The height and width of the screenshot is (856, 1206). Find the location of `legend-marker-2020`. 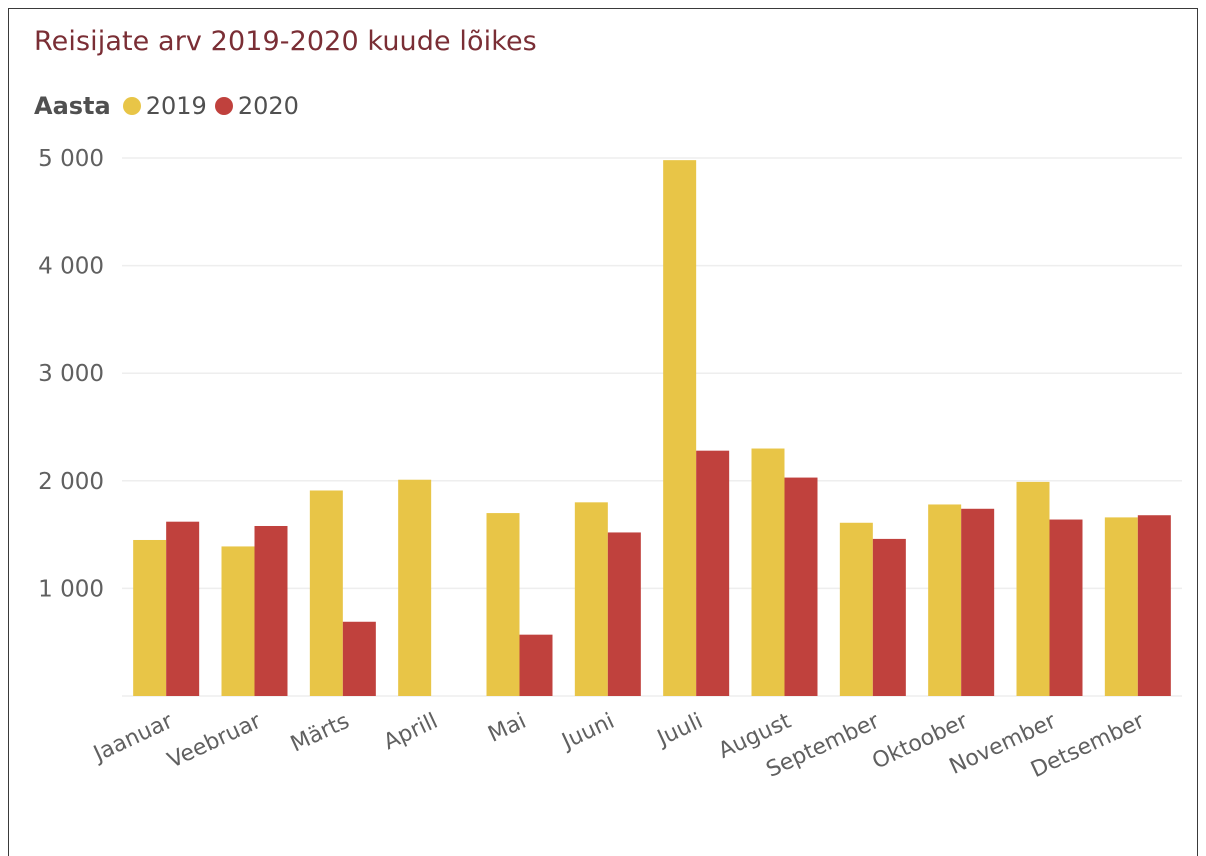

legend-marker-2020 is located at coordinates (223, 106).